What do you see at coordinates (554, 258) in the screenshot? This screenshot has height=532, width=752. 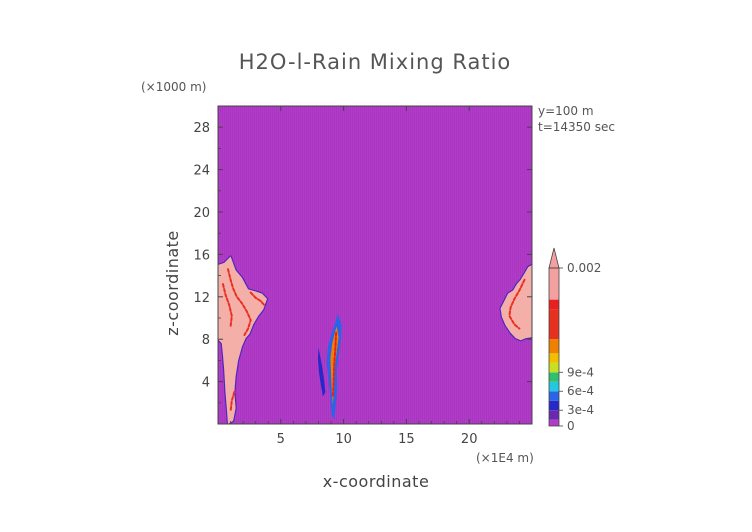 I see `colorbar-extend-arrow` at bounding box center [554, 258].